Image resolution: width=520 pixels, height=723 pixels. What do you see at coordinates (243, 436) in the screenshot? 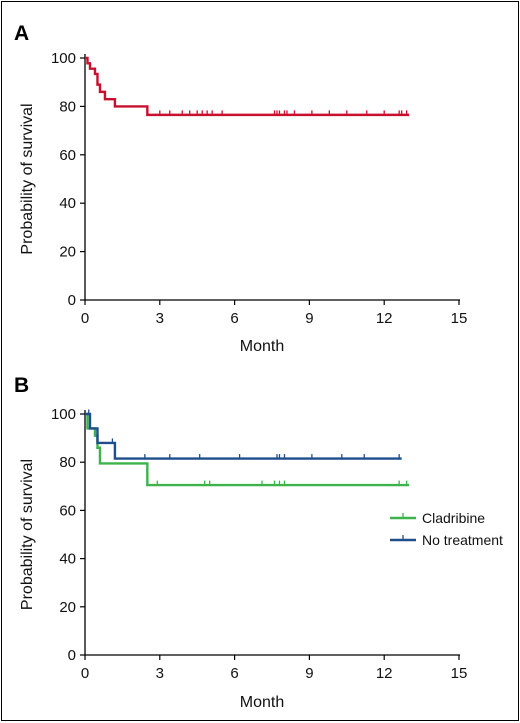
I see `survival-curve-no-treatment` at bounding box center [243, 436].